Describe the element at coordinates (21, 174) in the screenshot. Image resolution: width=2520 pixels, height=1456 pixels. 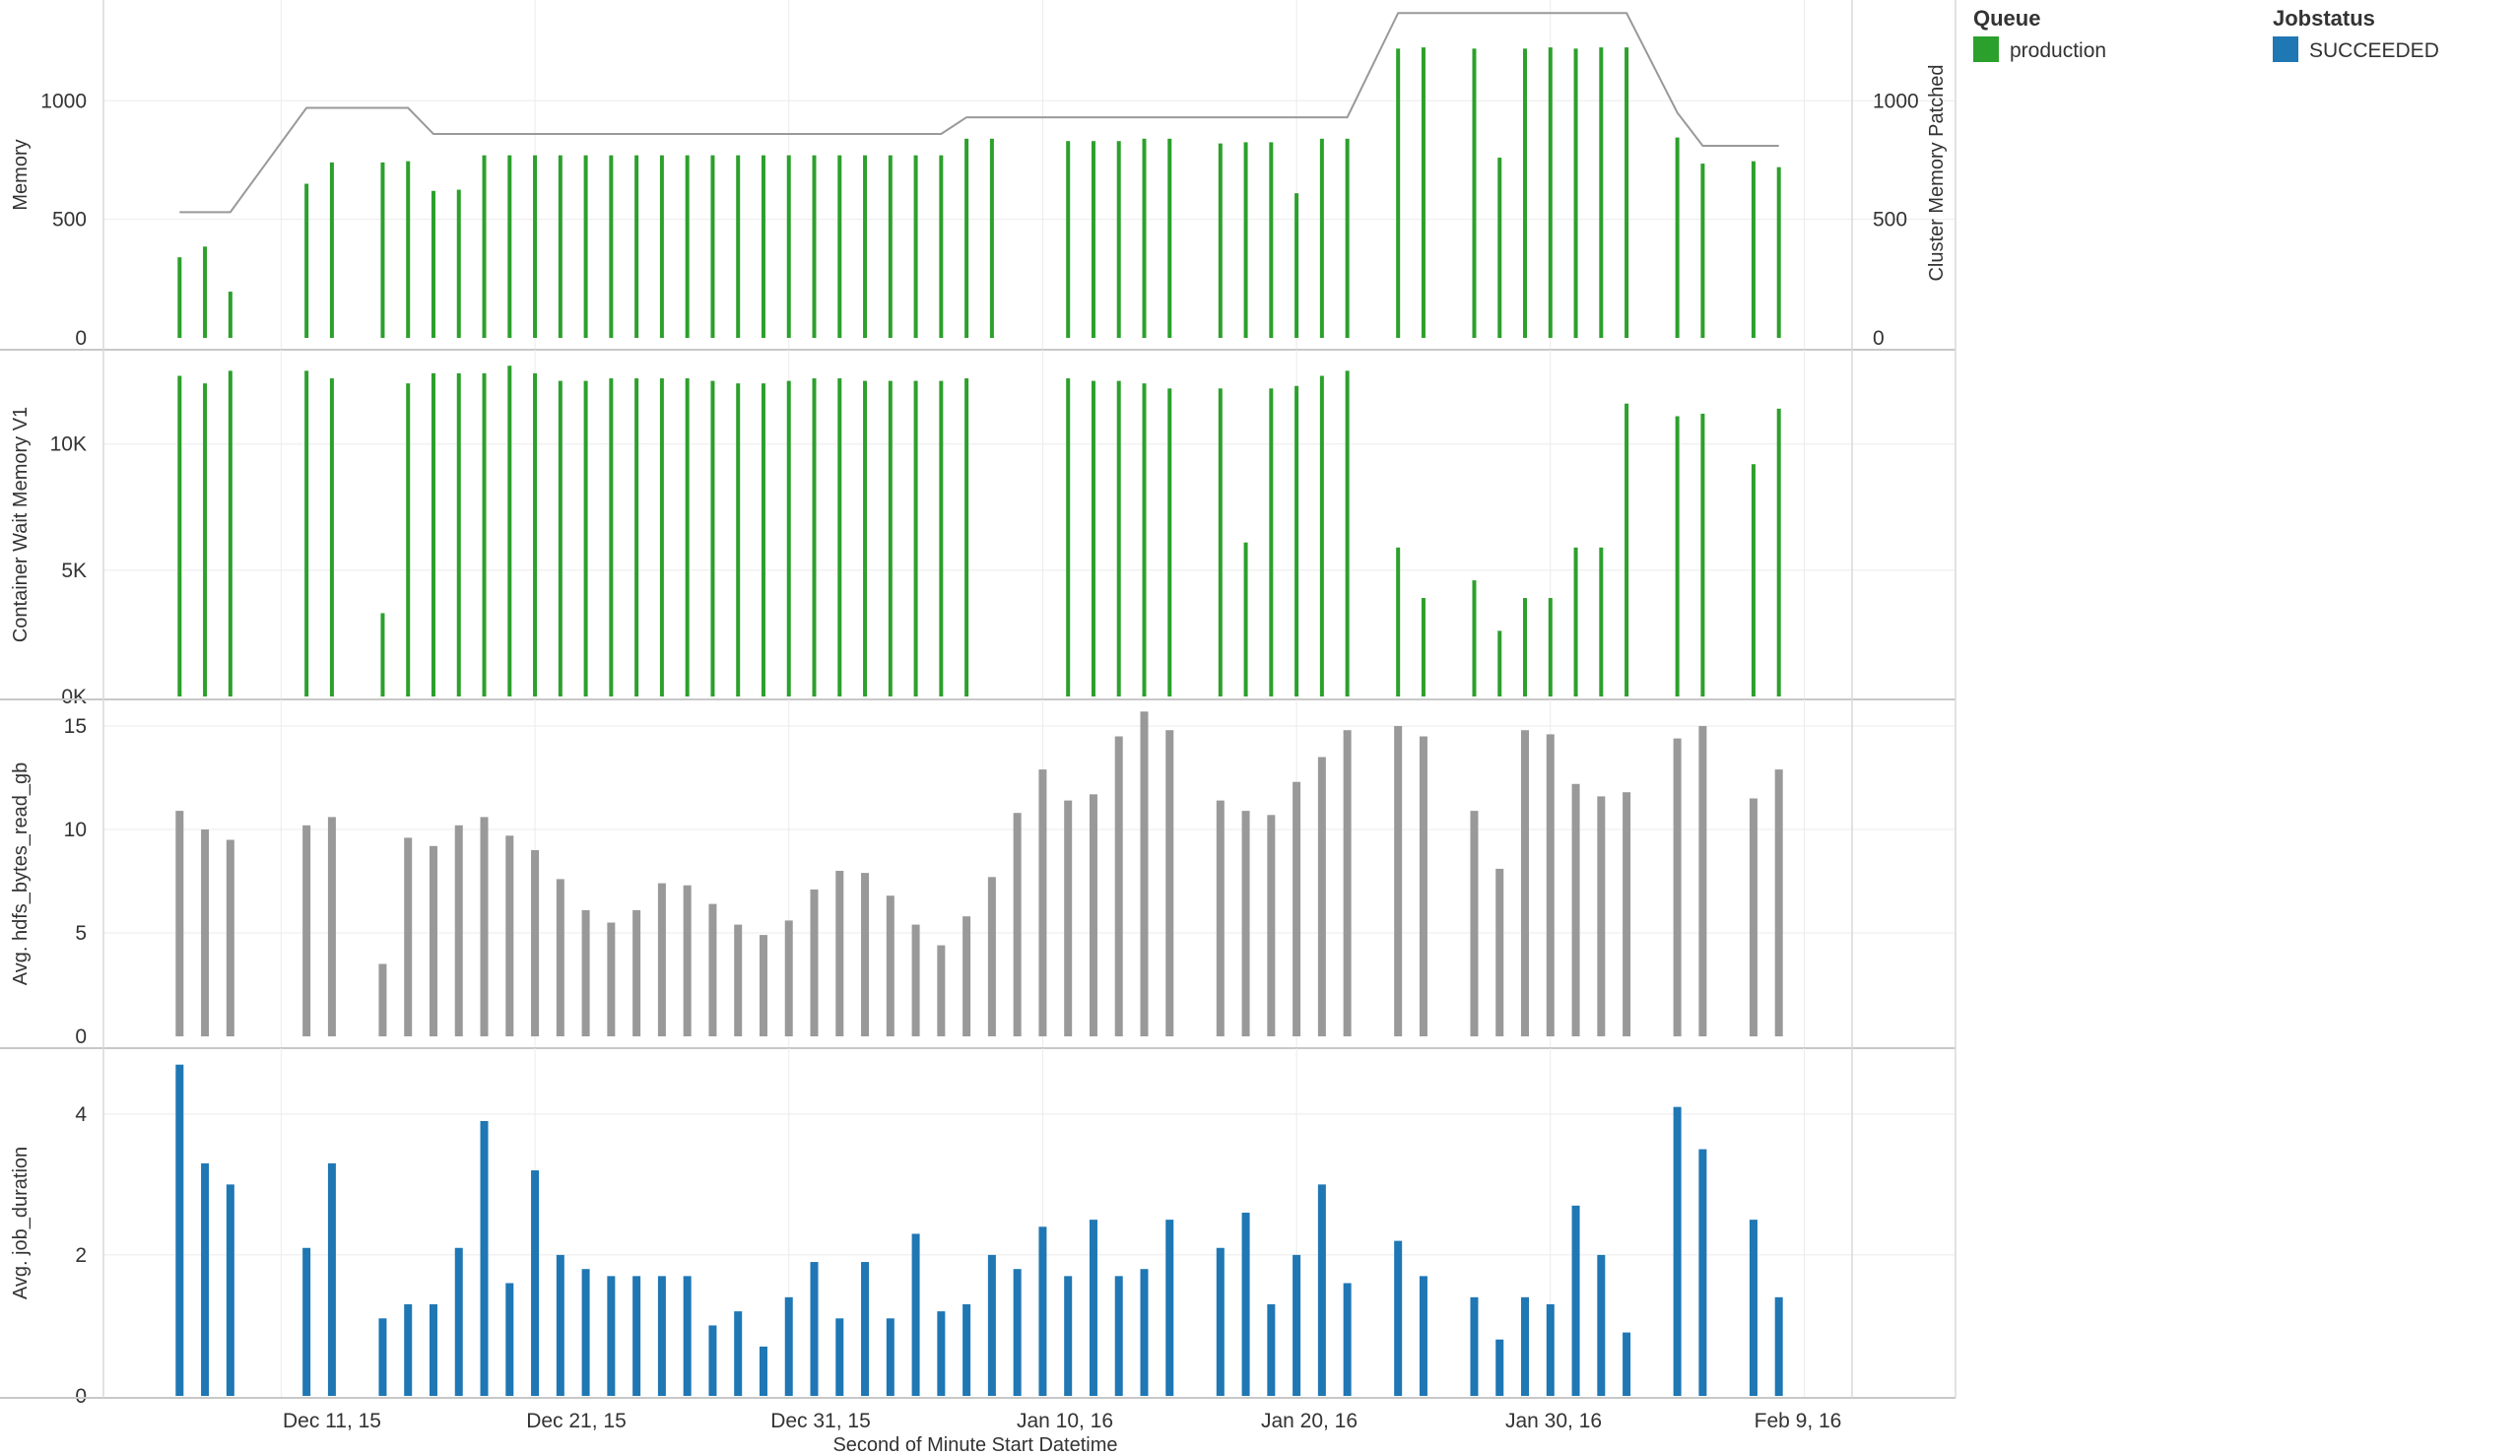
I see `y-axis-title: Memory` at that location.